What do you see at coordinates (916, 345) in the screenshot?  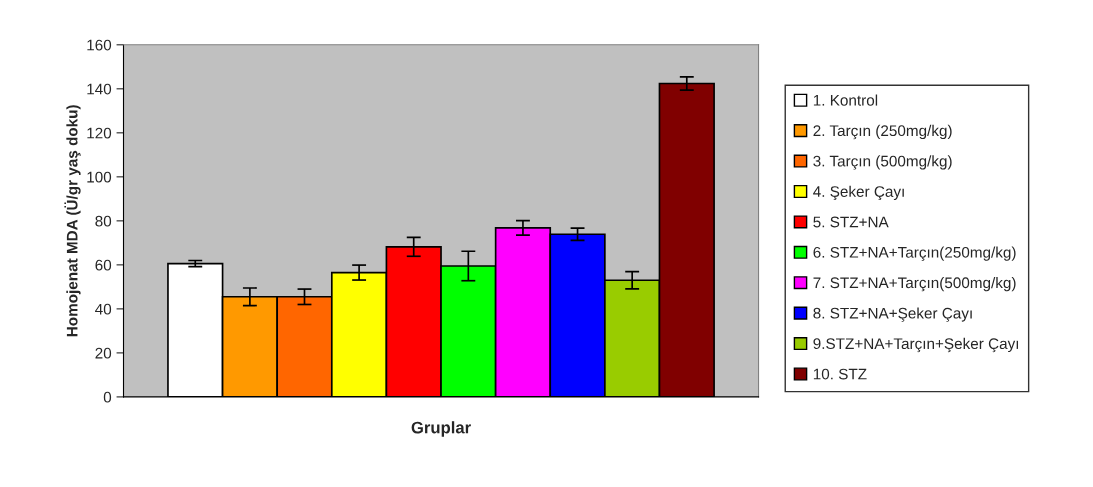 I see `legend-label: 9.STZ+NA+Tarçın+Şeker Çayı` at bounding box center [916, 345].